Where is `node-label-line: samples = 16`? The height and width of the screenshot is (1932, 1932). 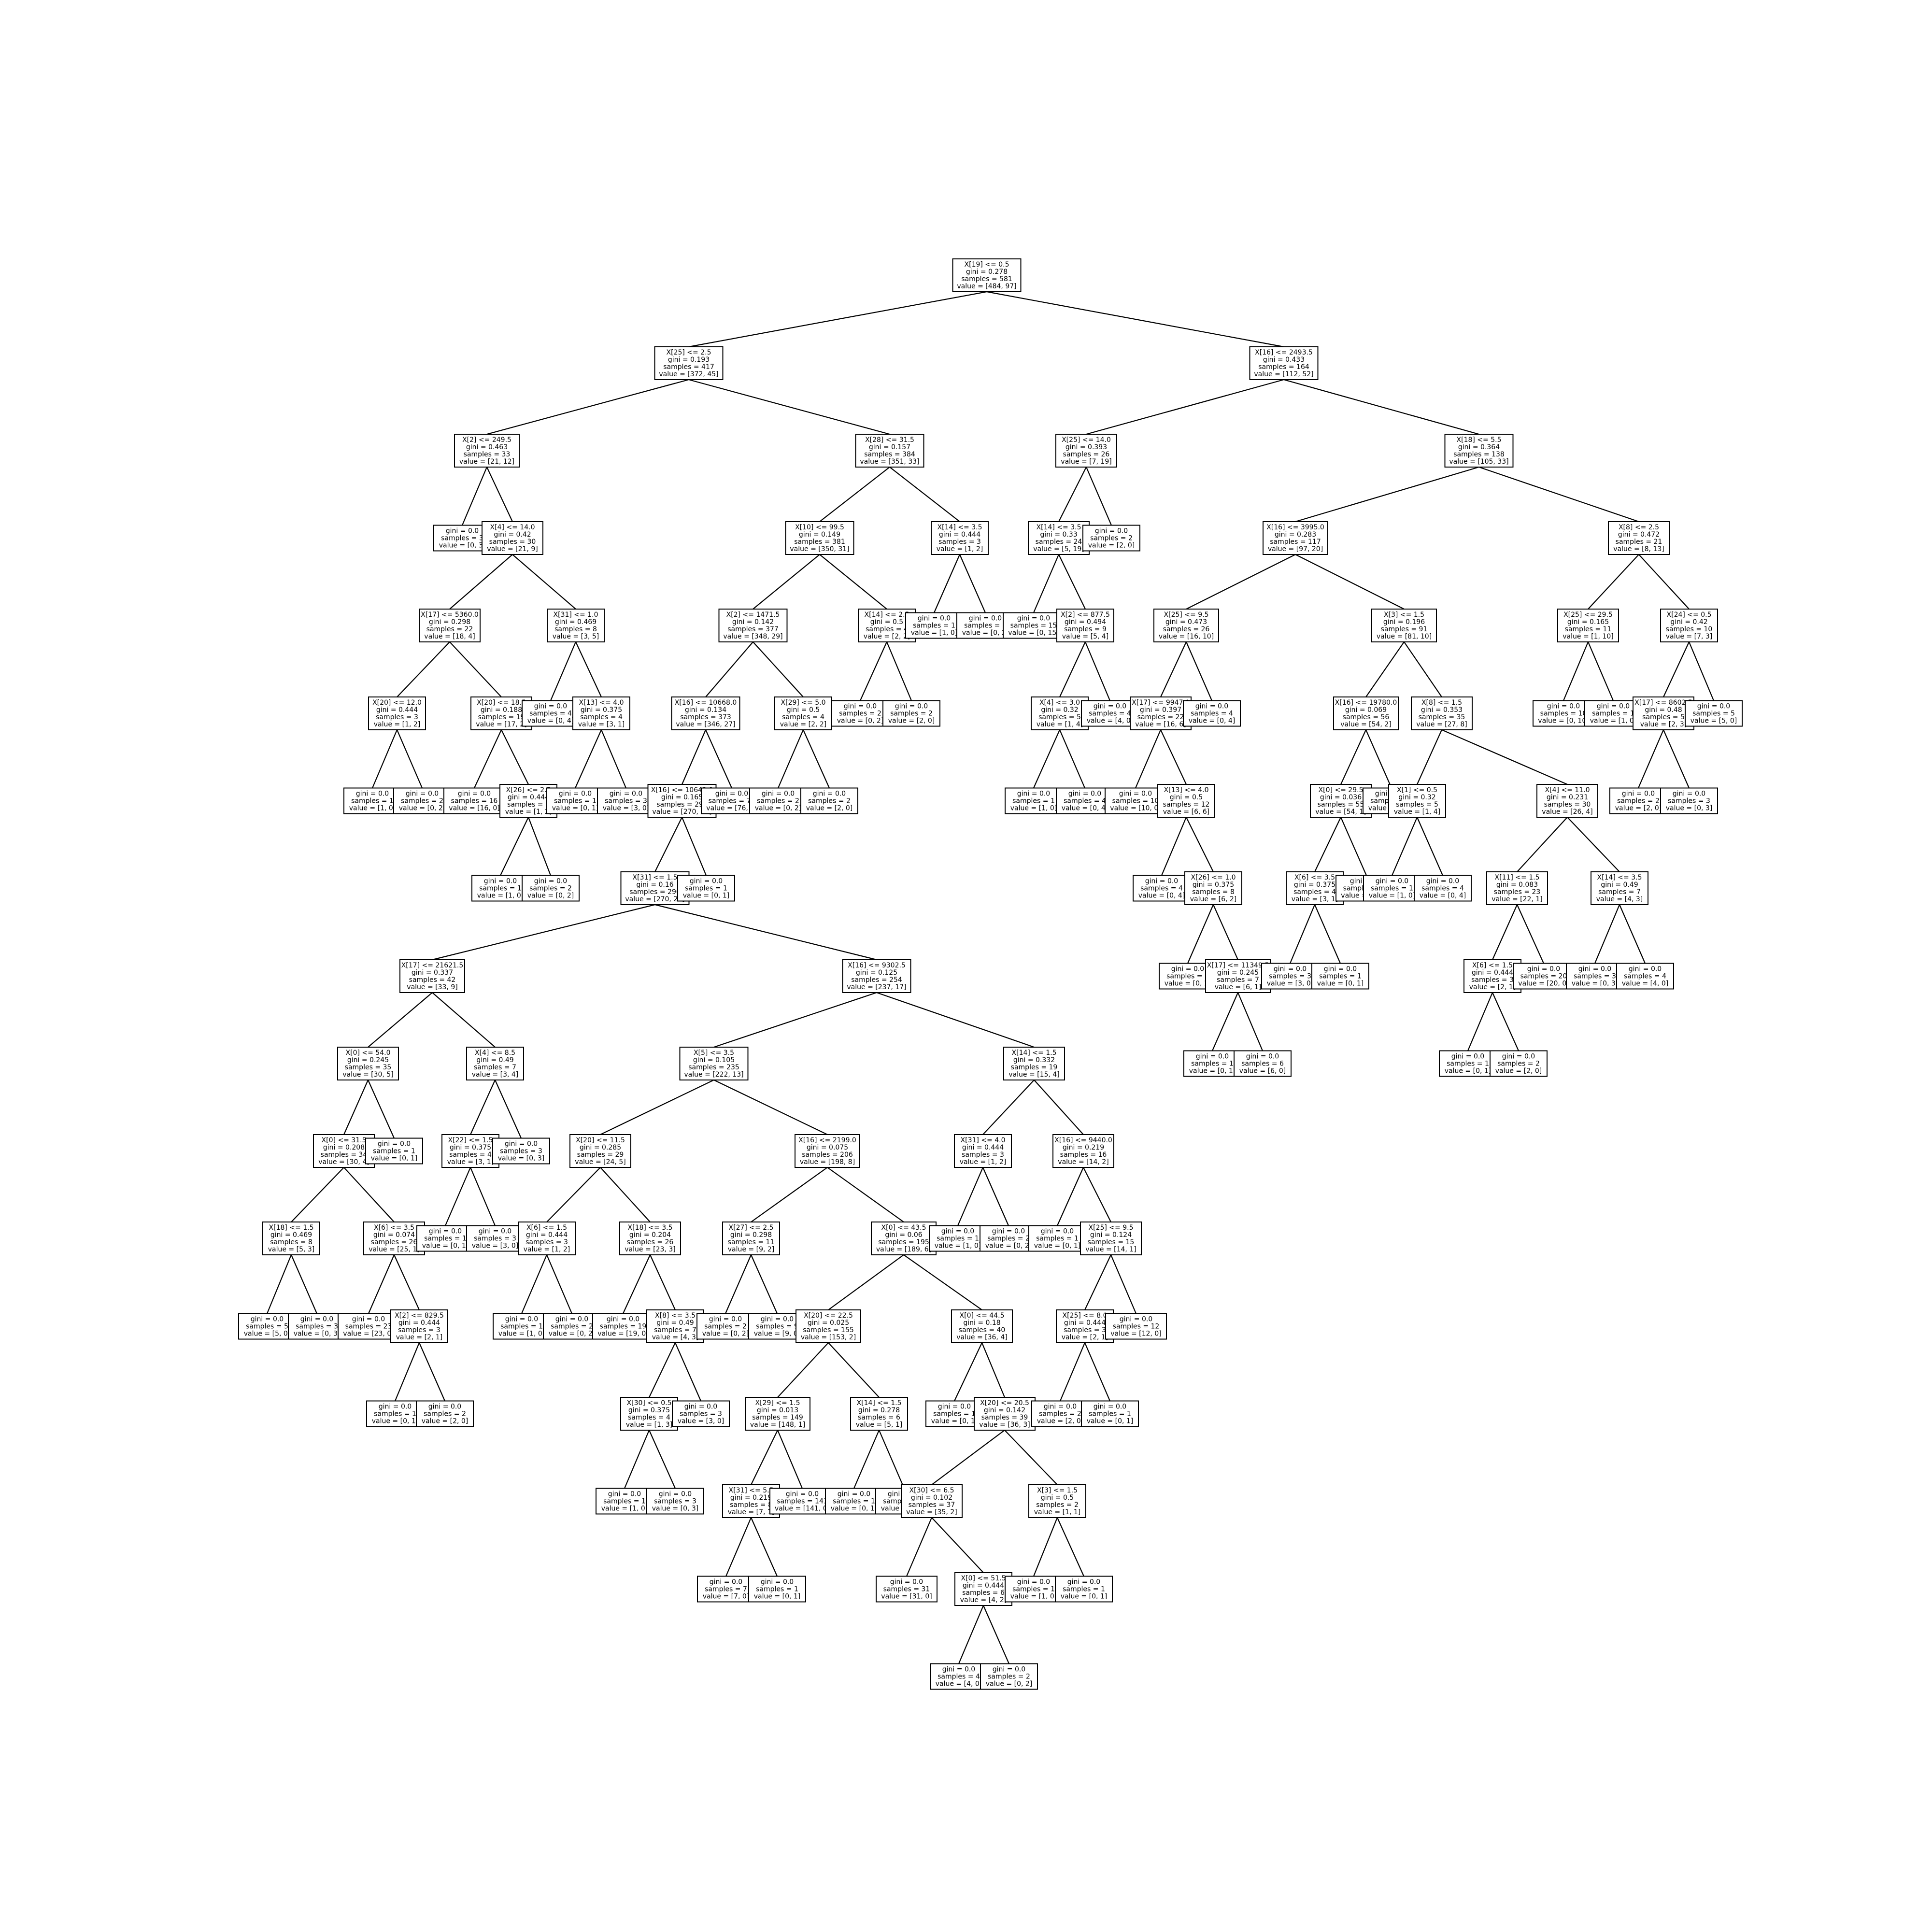
node-label-line: samples = 16 is located at coordinates (474, 801).